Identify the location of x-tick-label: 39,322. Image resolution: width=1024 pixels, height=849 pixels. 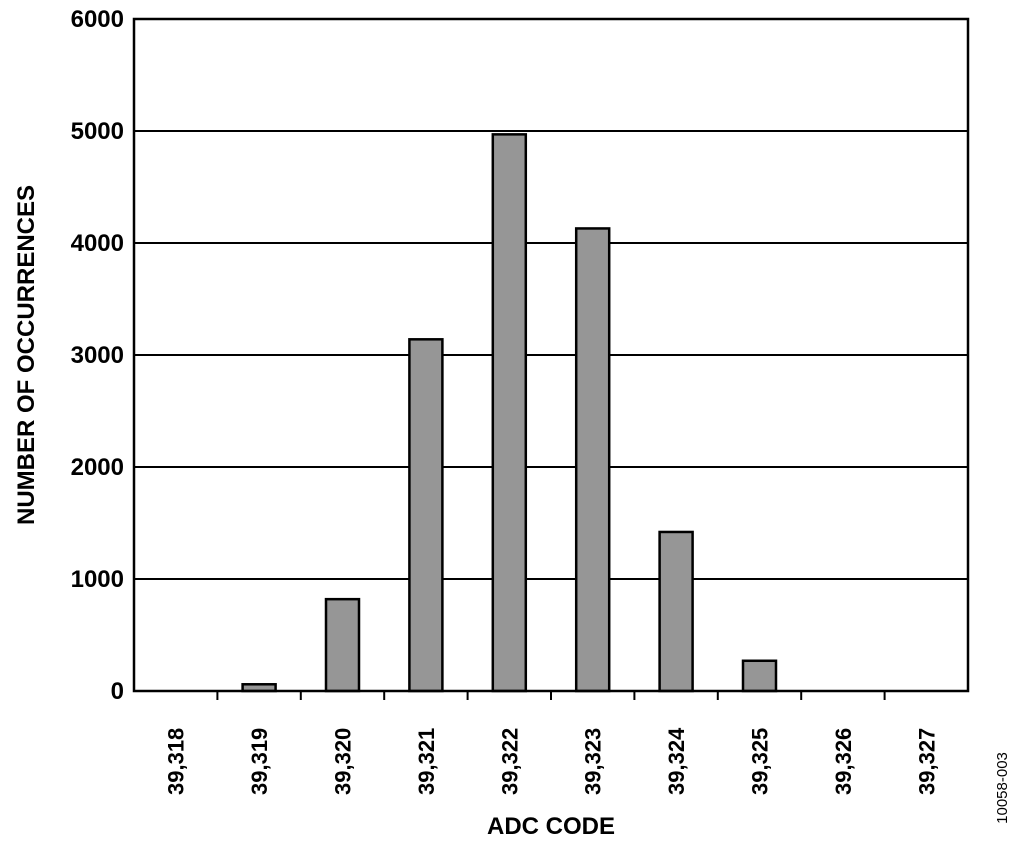
(509, 761).